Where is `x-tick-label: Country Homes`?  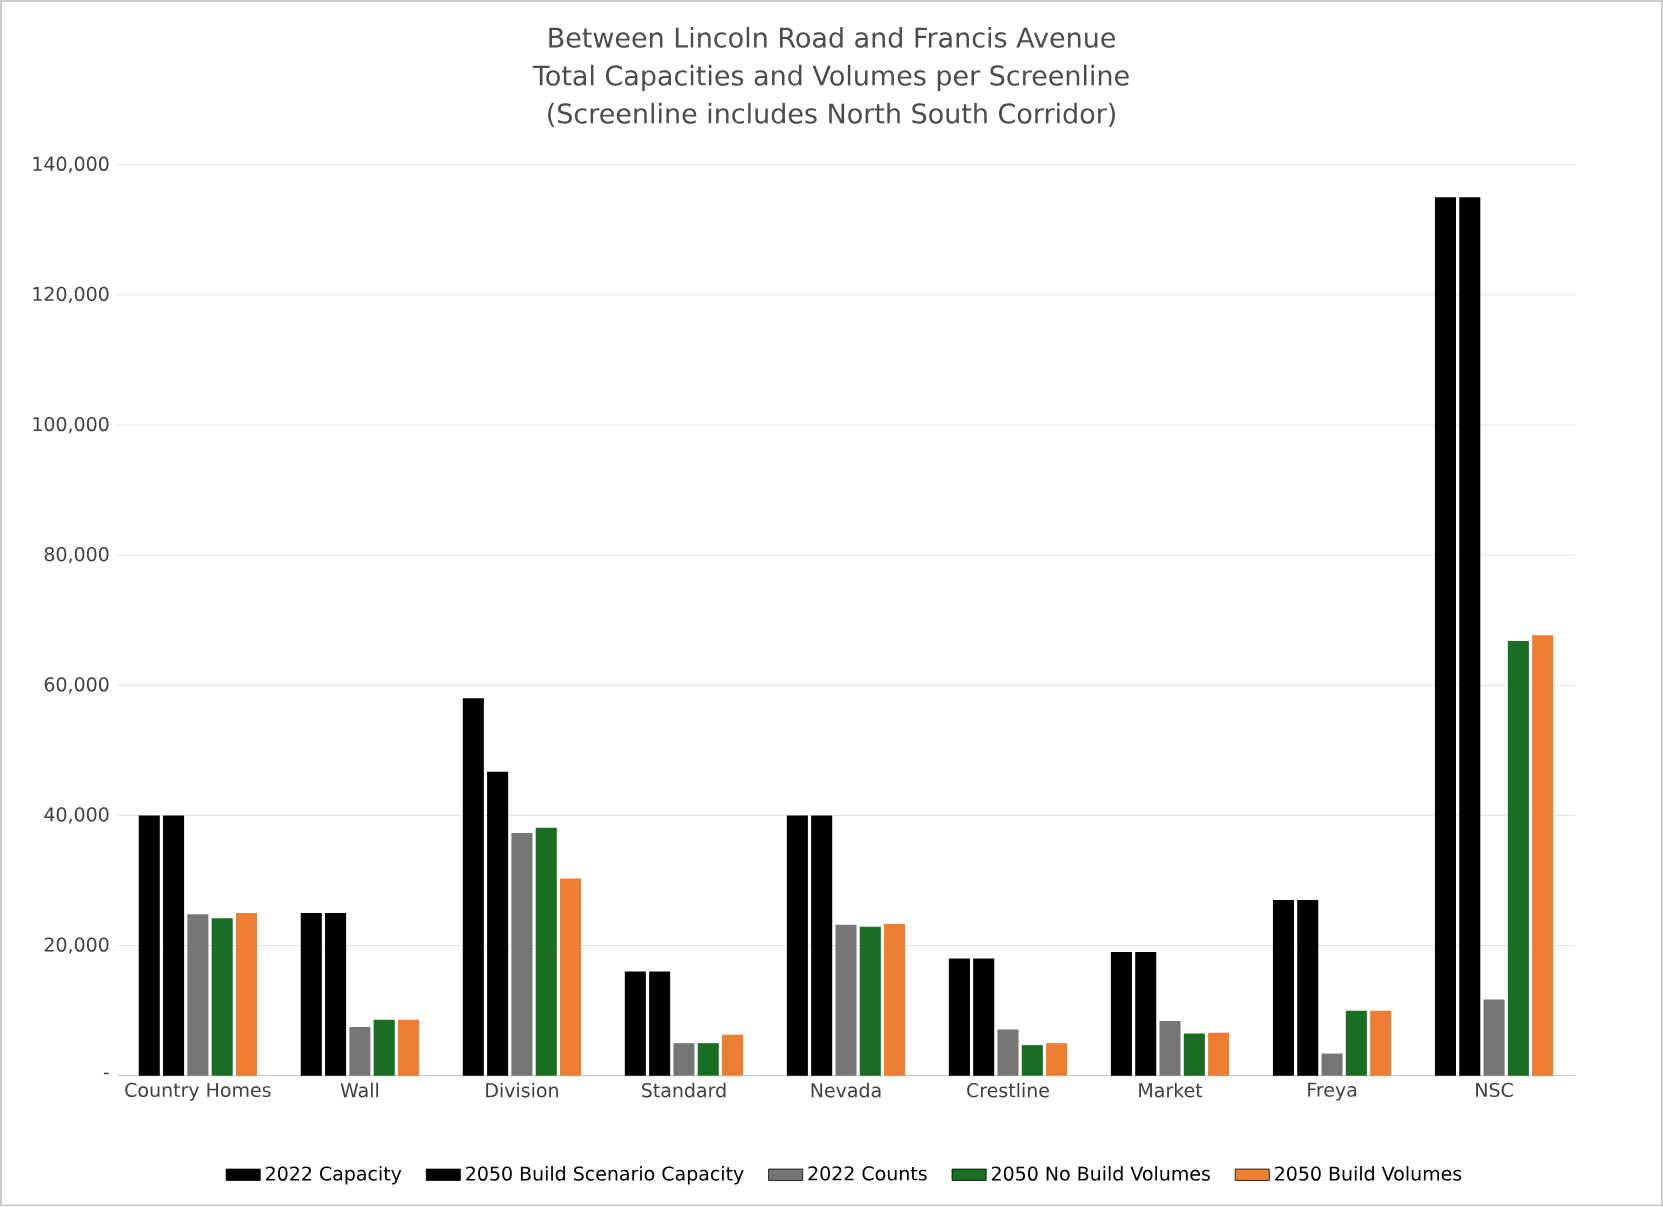 x-tick-label: Country Homes is located at coordinates (198, 1092).